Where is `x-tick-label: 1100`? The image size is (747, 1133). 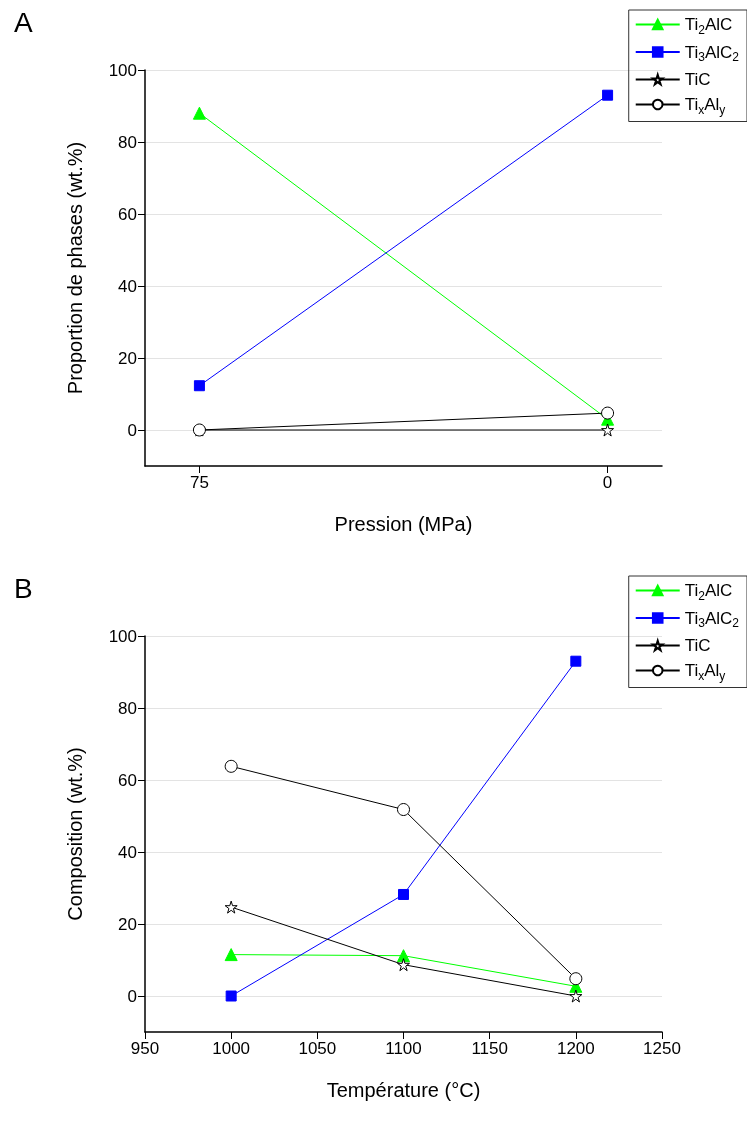 x-tick-label: 1100 is located at coordinates (403, 1048).